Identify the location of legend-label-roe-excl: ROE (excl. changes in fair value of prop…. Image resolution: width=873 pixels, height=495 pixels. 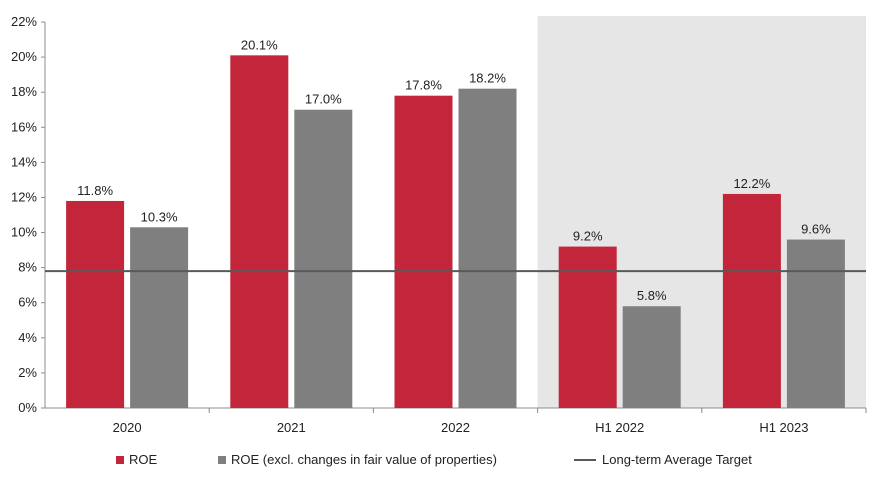
(364, 459).